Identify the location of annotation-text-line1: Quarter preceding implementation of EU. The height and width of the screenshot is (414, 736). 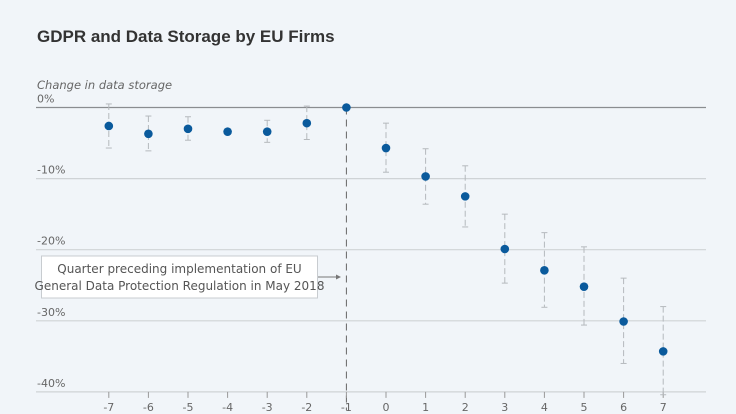
(179, 269).